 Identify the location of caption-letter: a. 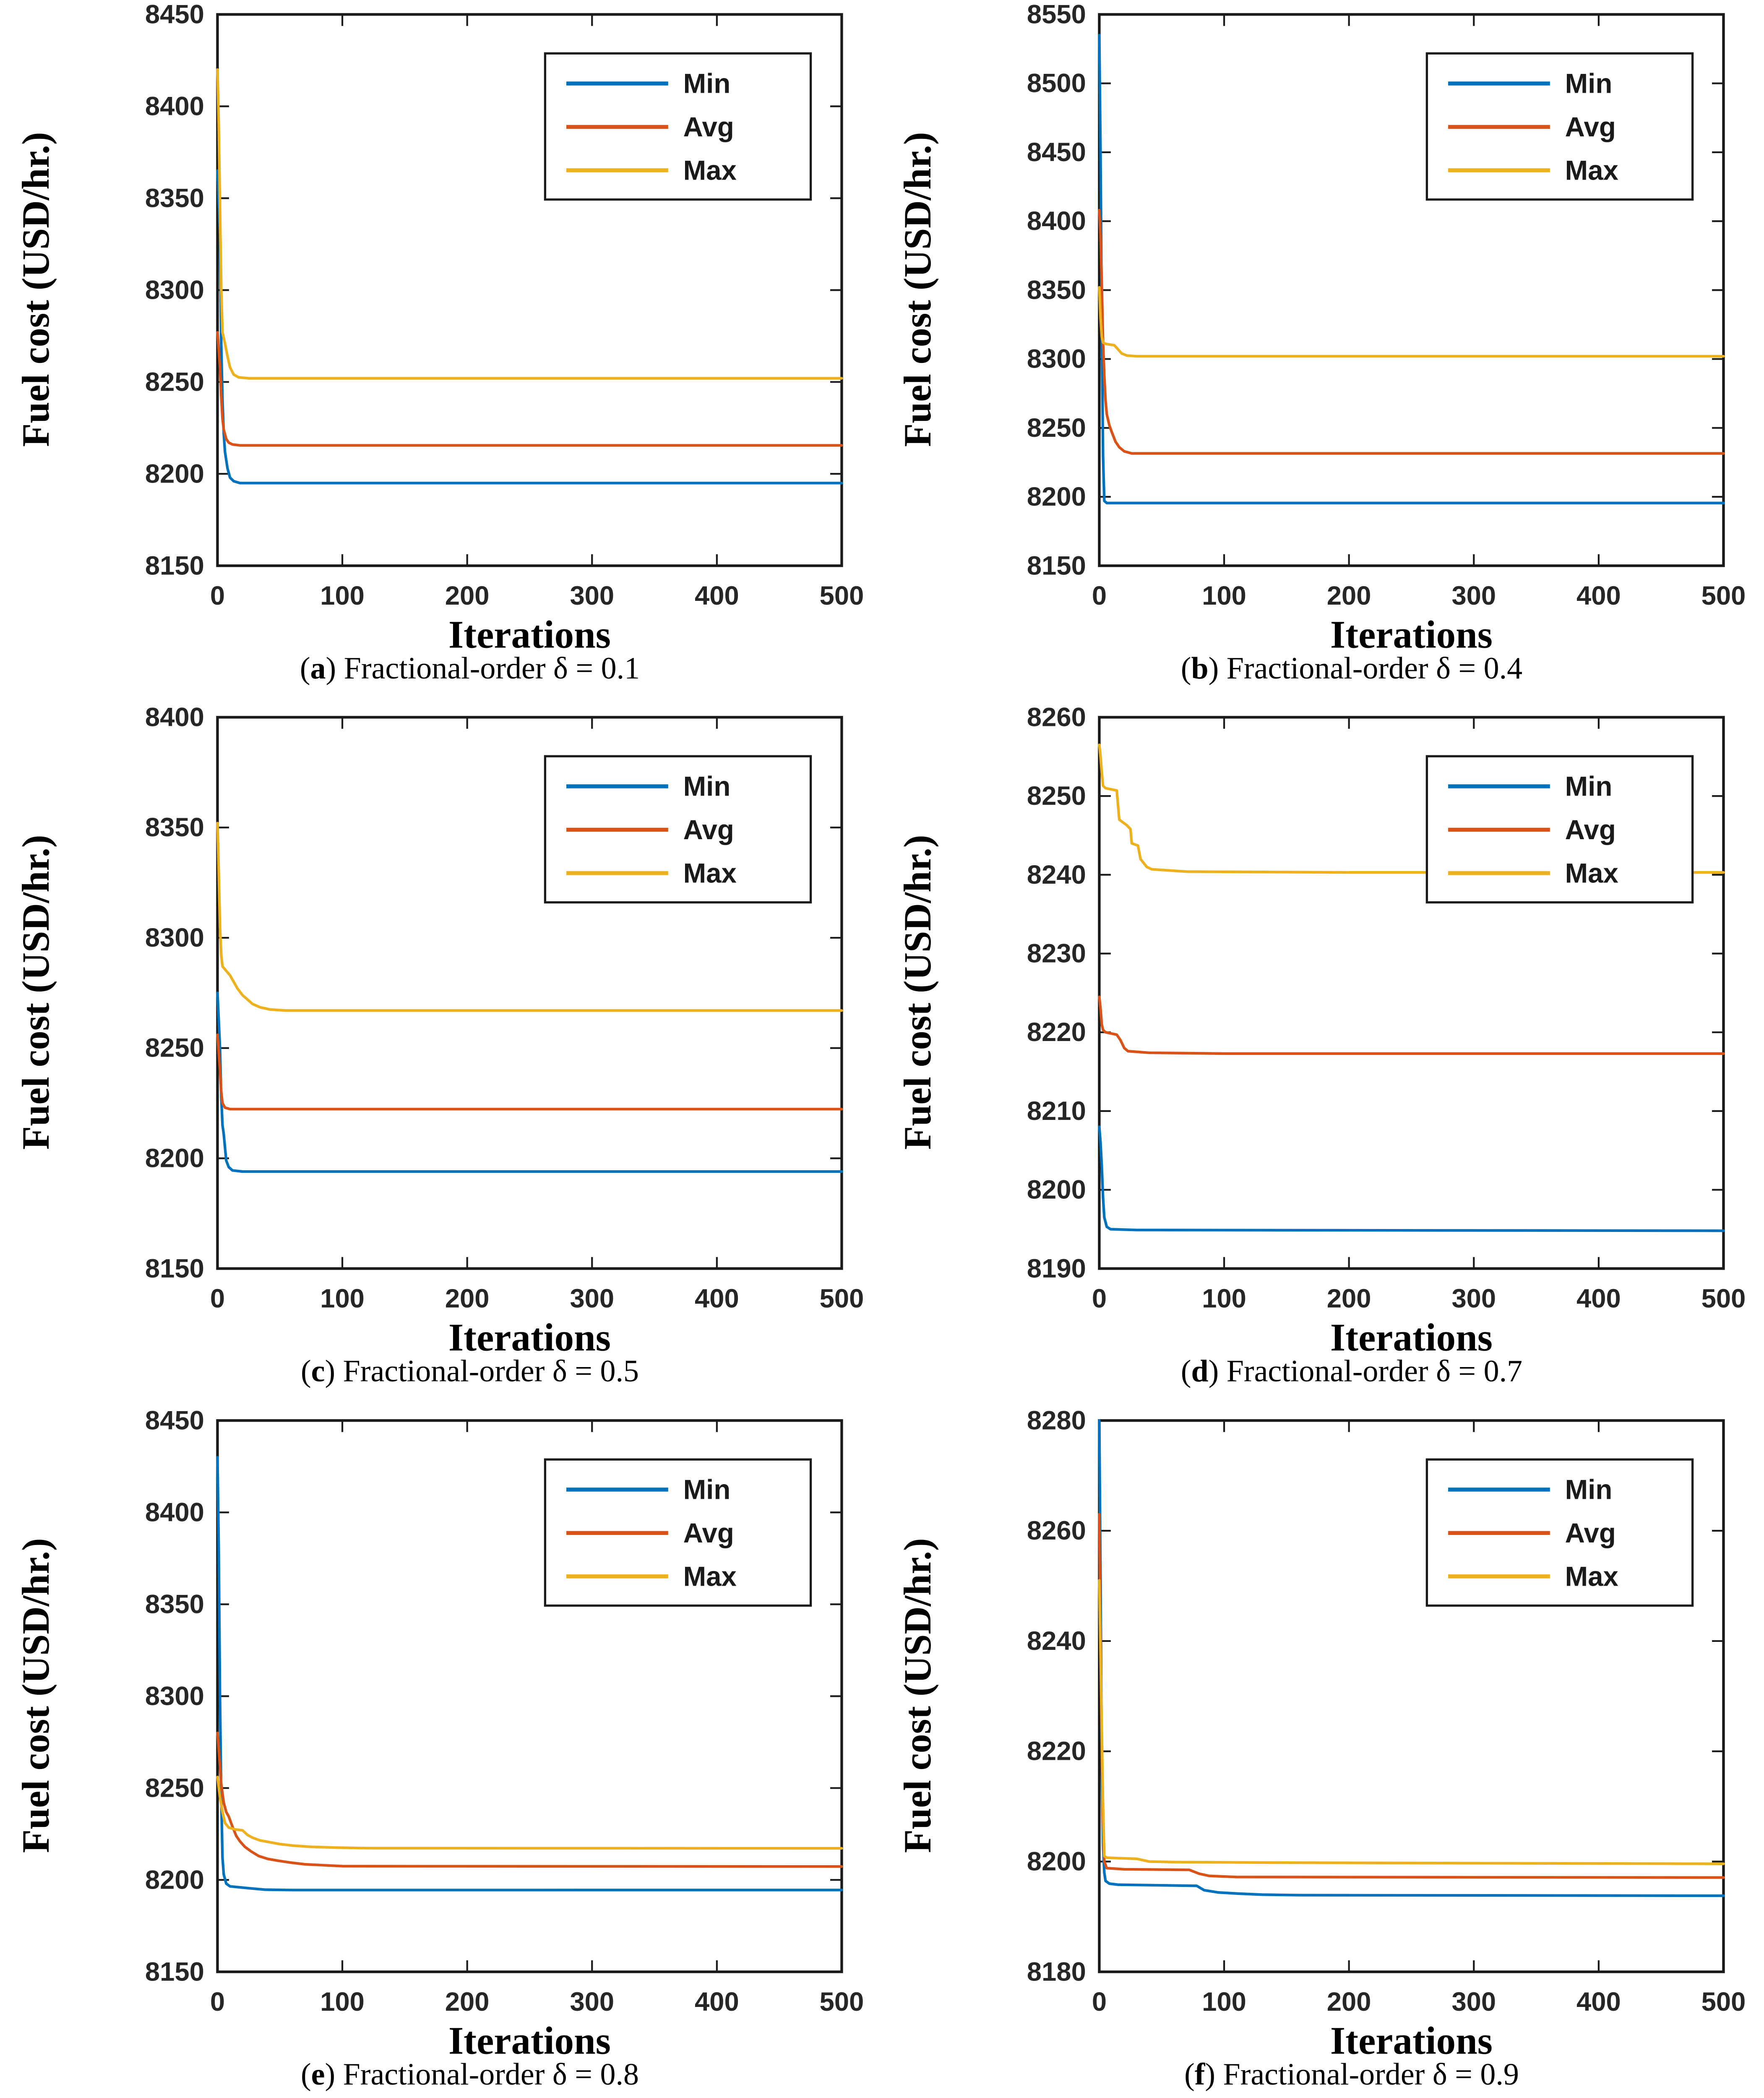
(318, 668).